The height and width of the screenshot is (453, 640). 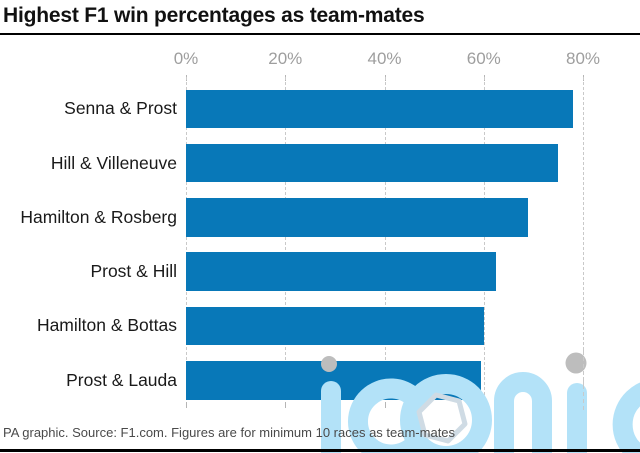 I want to click on bar-row: Senna & Prost, so click(x=320, y=108).